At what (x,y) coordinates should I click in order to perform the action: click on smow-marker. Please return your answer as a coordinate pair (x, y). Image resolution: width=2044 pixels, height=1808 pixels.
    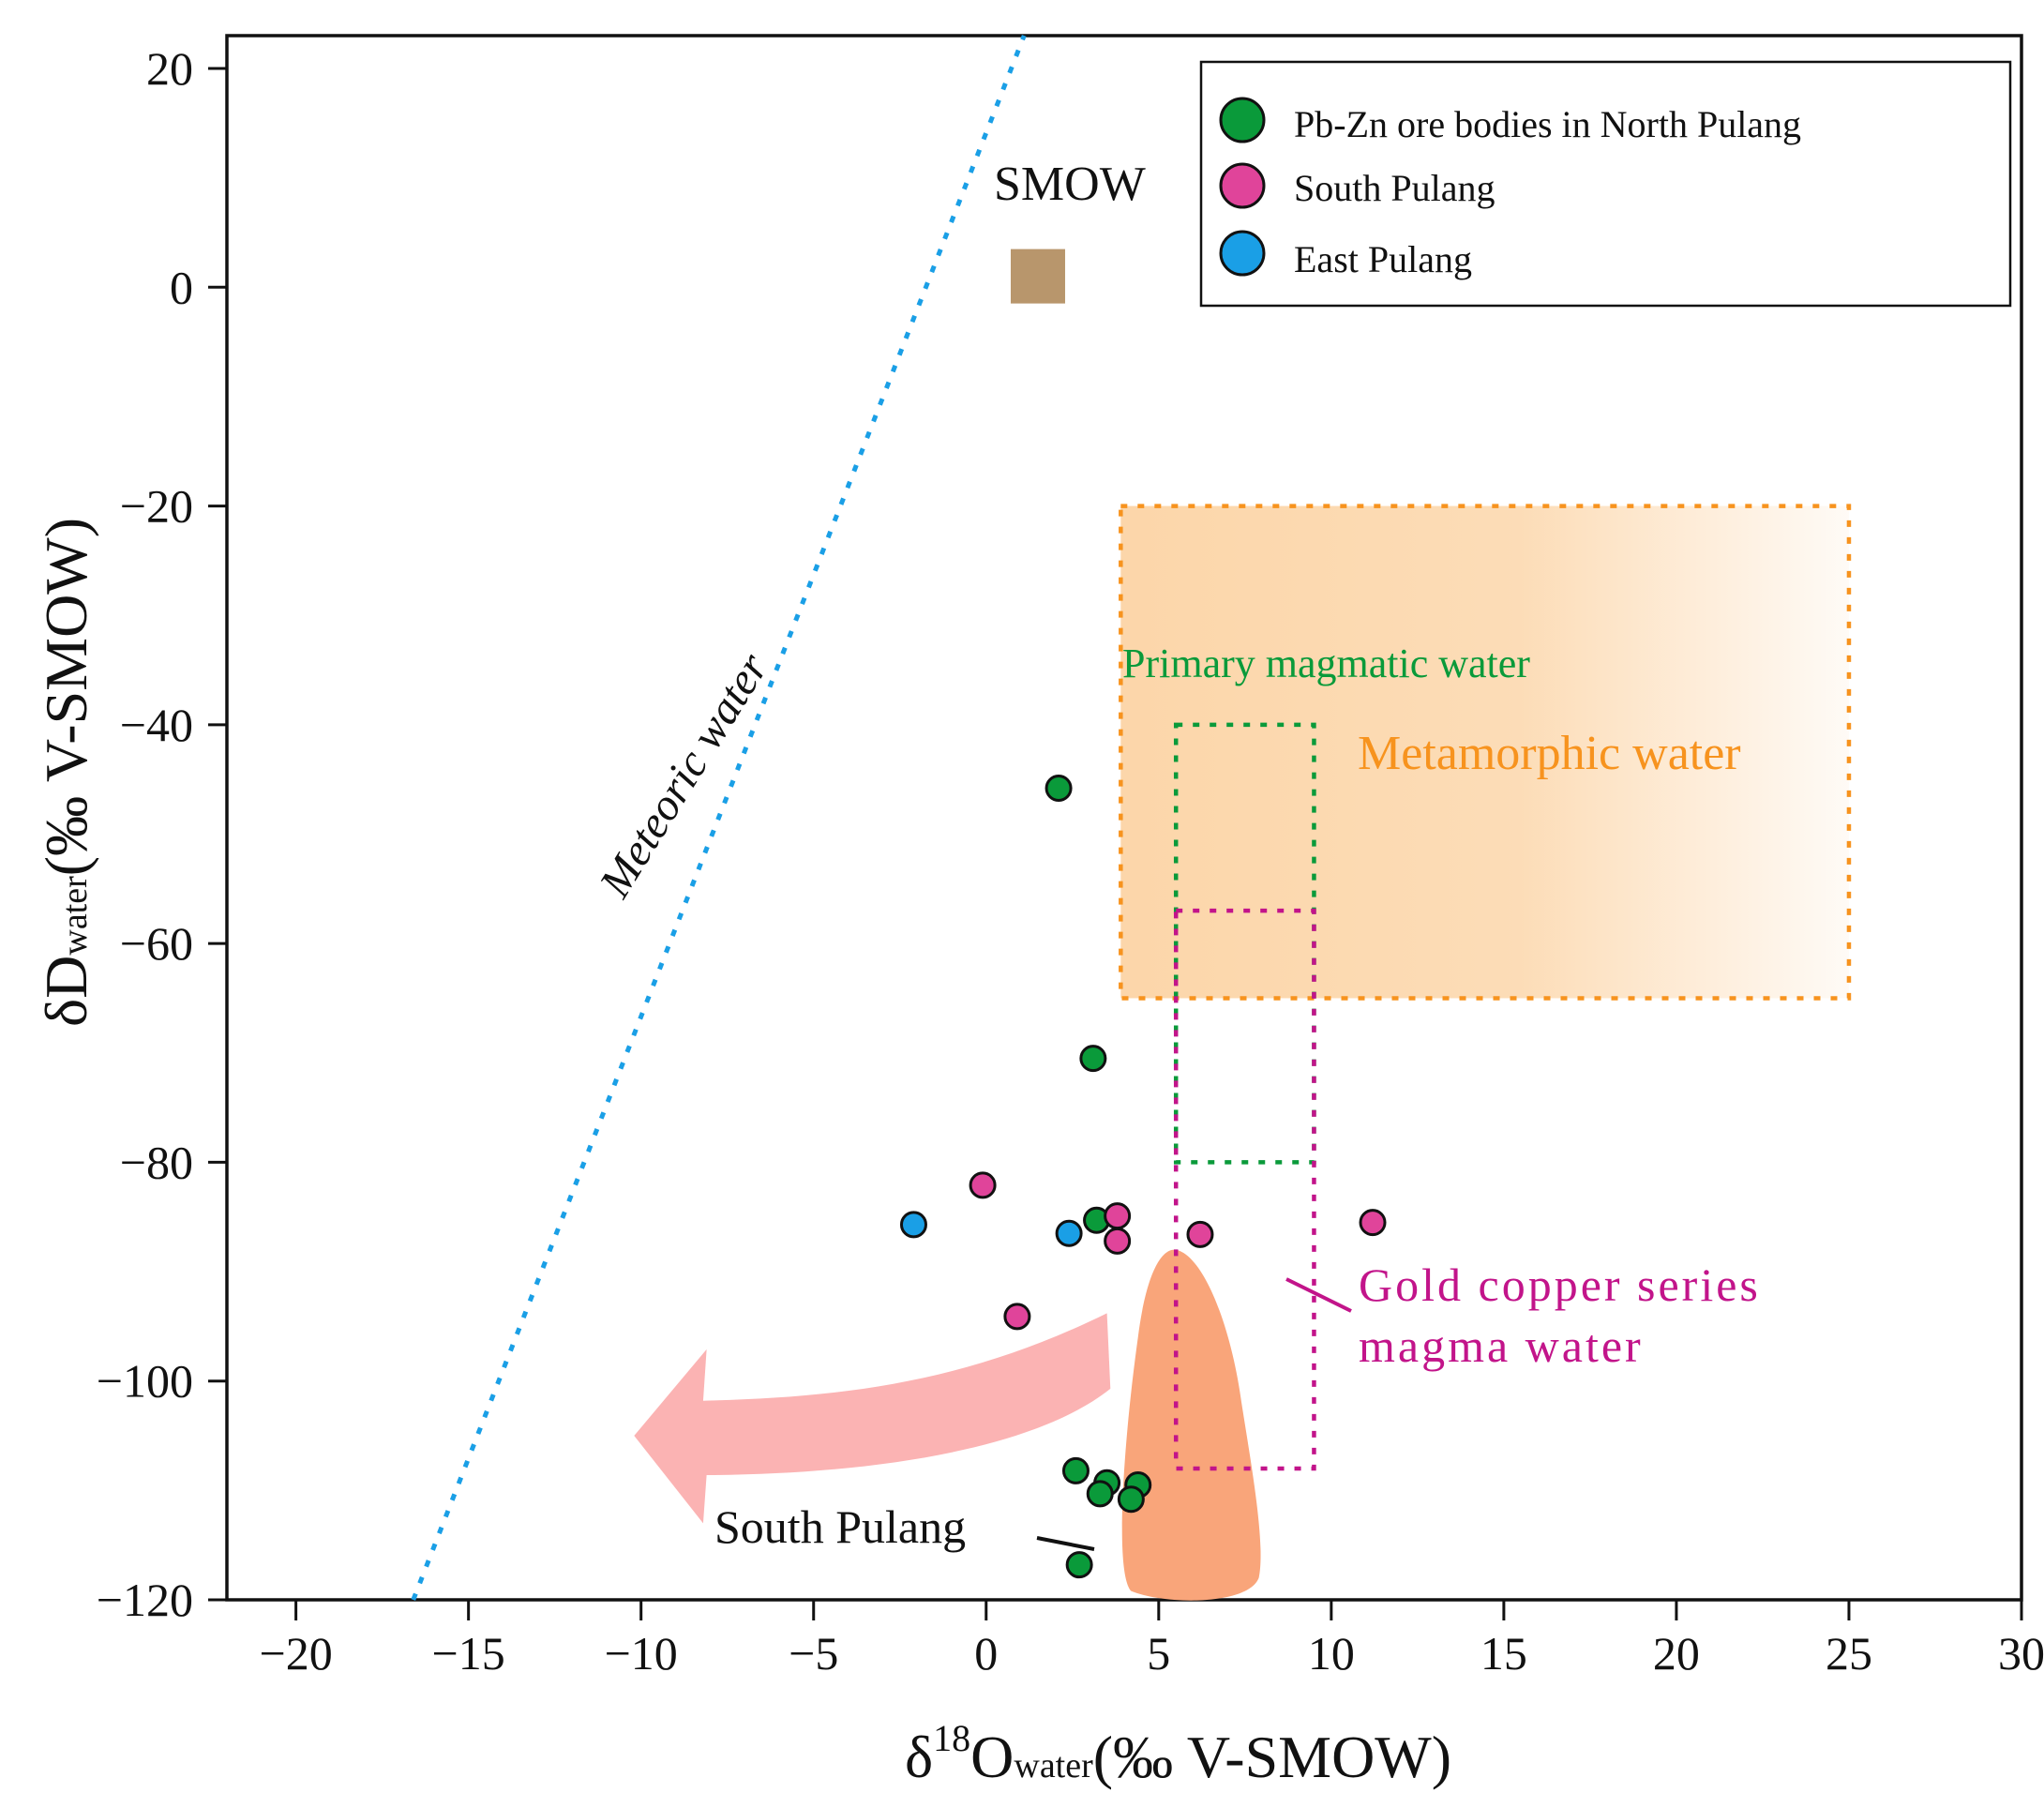
    Looking at the image, I should click on (1037, 276).